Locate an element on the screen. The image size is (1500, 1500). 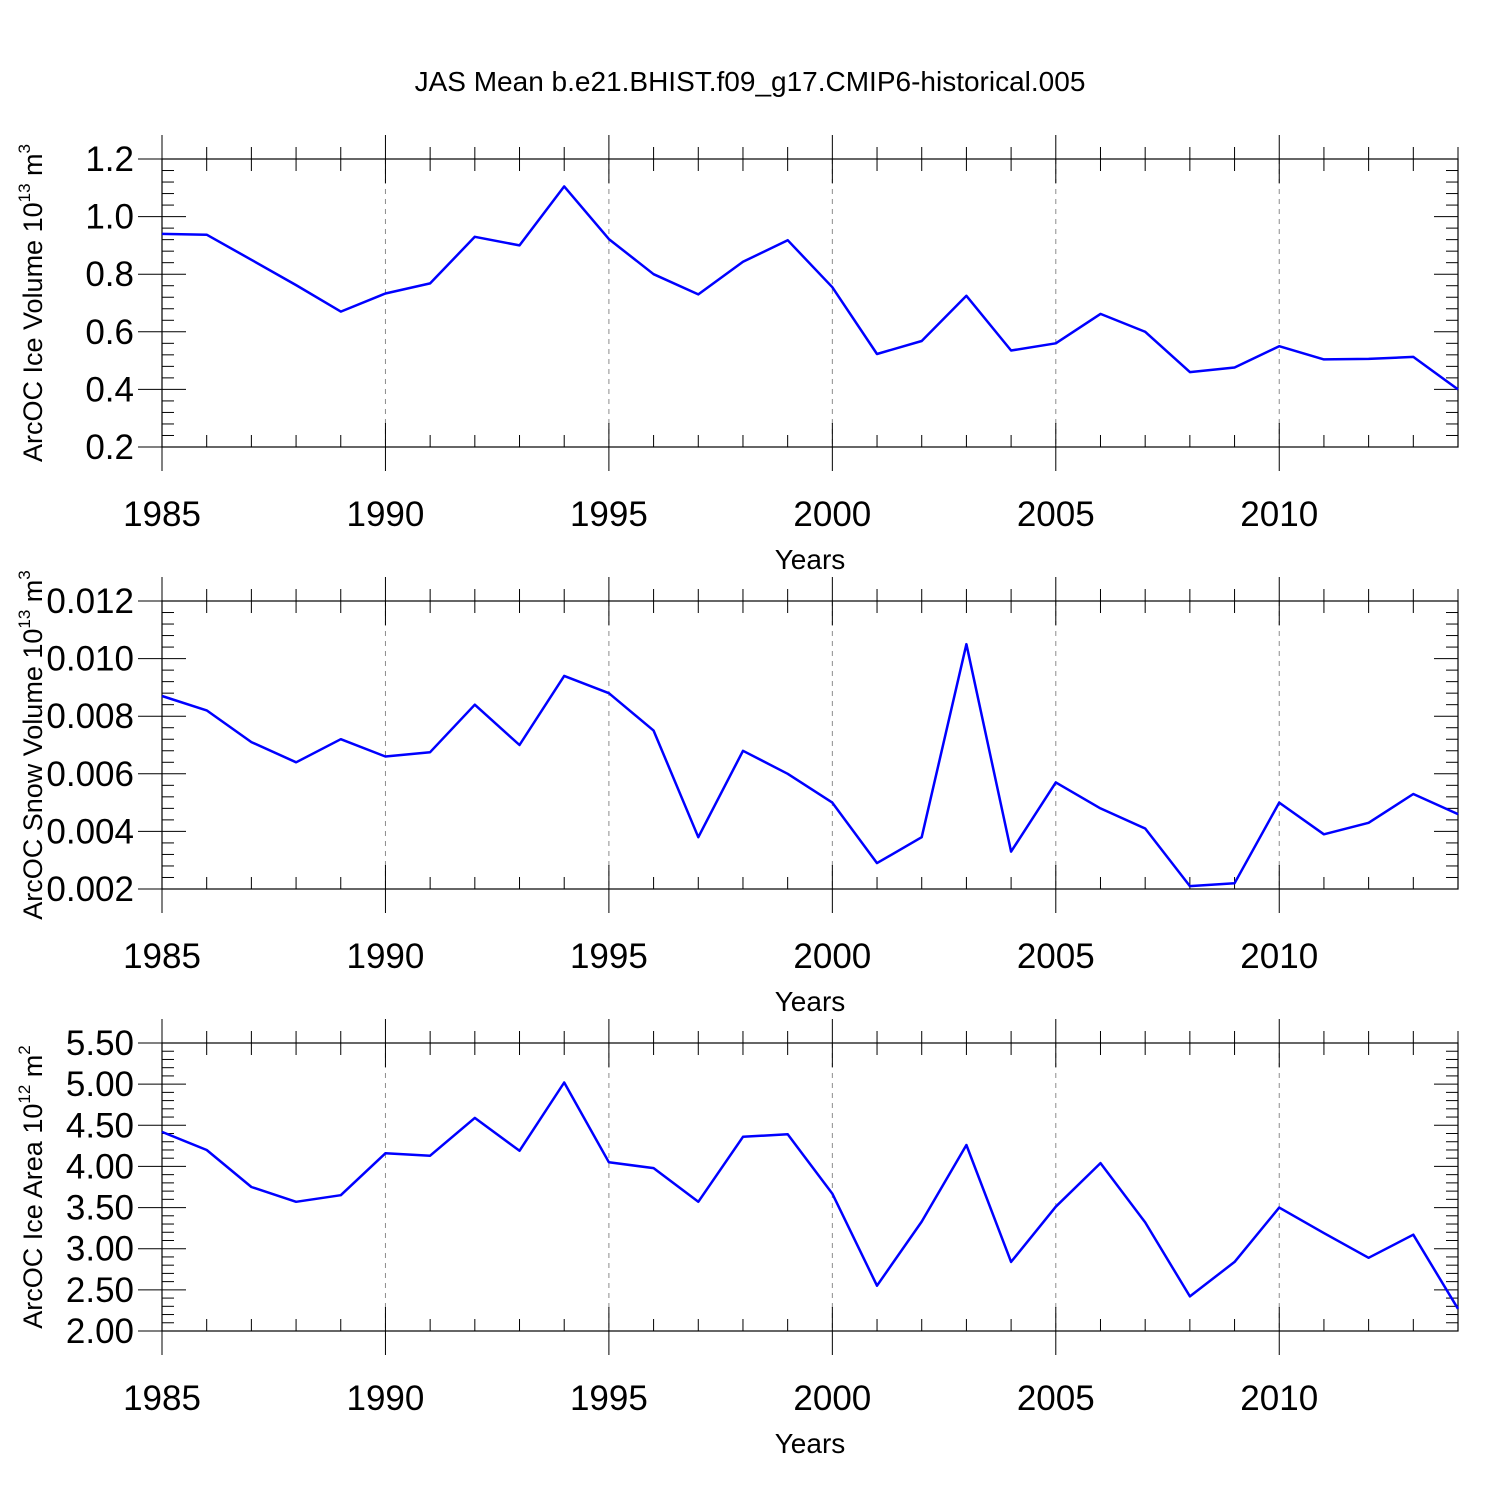
y-axis-label: ArcOC Ice Volume 1013 m3 is located at coordinates (31, 303).